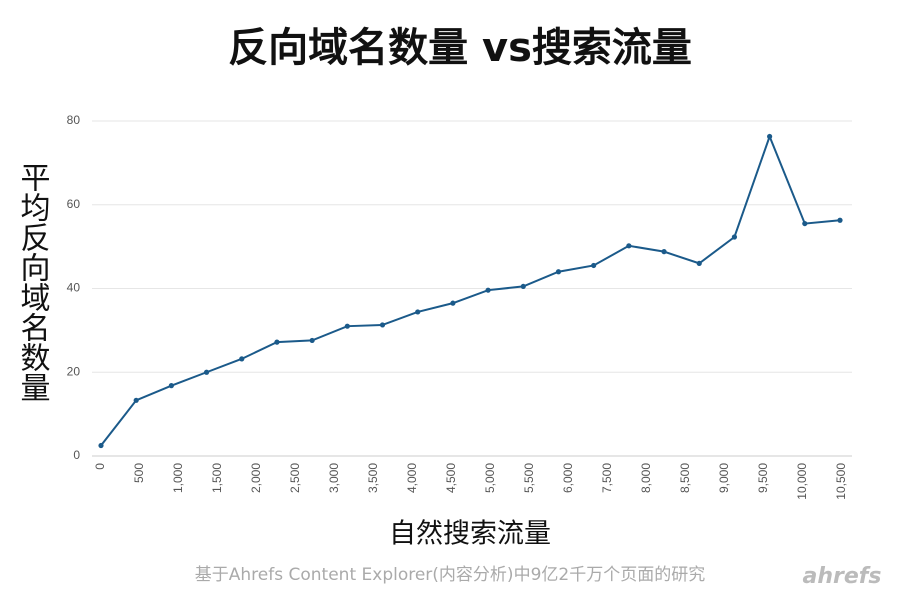 The height and width of the screenshot is (600, 900). What do you see at coordinates (139, 473) in the screenshot?
I see `x-tick-label: 500` at bounding box center [139, 473].